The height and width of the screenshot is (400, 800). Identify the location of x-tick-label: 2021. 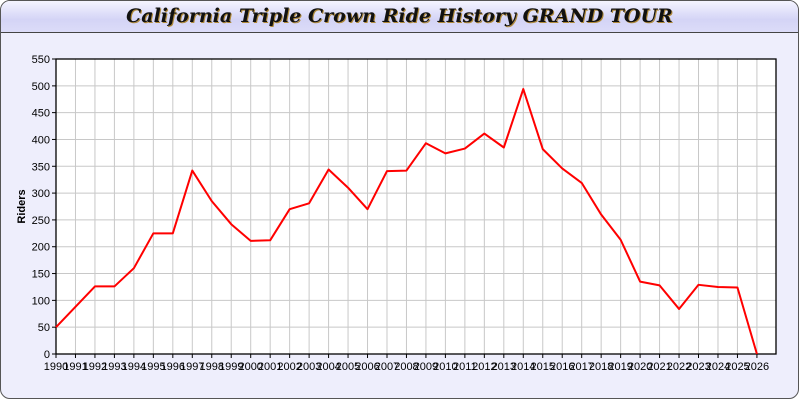
(659, 367).